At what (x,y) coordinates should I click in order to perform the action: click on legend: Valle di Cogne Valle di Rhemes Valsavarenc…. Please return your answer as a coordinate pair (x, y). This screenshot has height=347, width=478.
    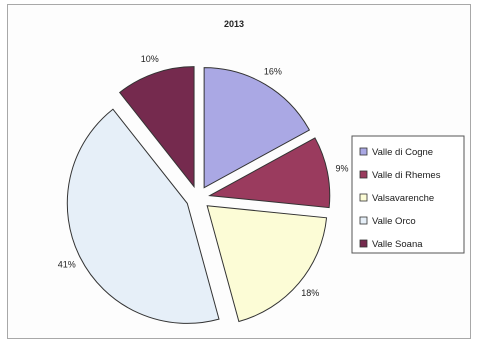
    Looking at the image, I should click on (408, 194).